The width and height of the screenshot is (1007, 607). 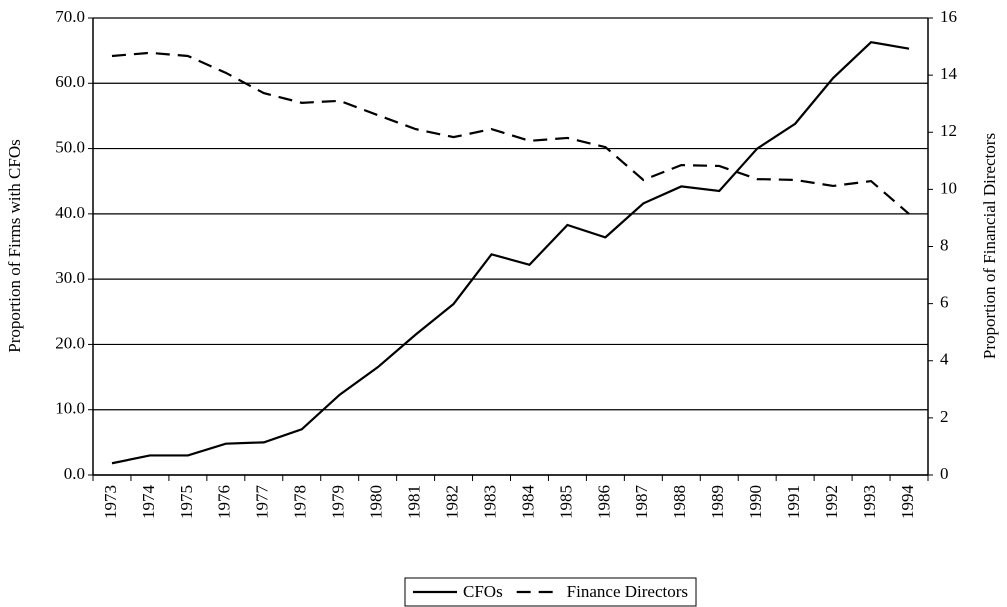 I want to click on x-tick-label: 1979, so click(x=338, y=502).